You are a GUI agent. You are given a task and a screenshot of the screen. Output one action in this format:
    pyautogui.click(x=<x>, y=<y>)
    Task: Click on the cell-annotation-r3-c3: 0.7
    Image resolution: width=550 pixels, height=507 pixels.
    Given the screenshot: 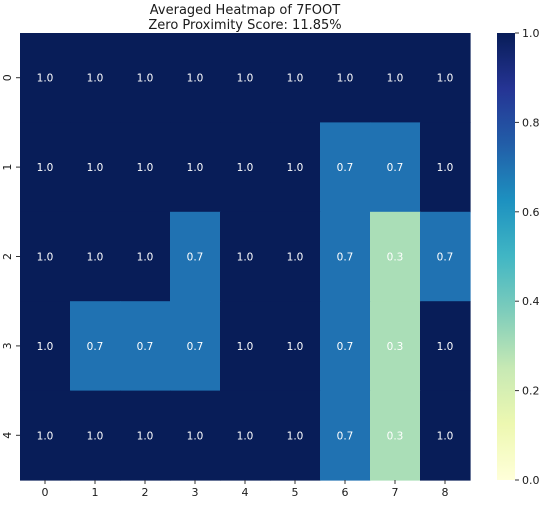 What is the action you would take?
    pyautogui.click(x=195, y=347)
    